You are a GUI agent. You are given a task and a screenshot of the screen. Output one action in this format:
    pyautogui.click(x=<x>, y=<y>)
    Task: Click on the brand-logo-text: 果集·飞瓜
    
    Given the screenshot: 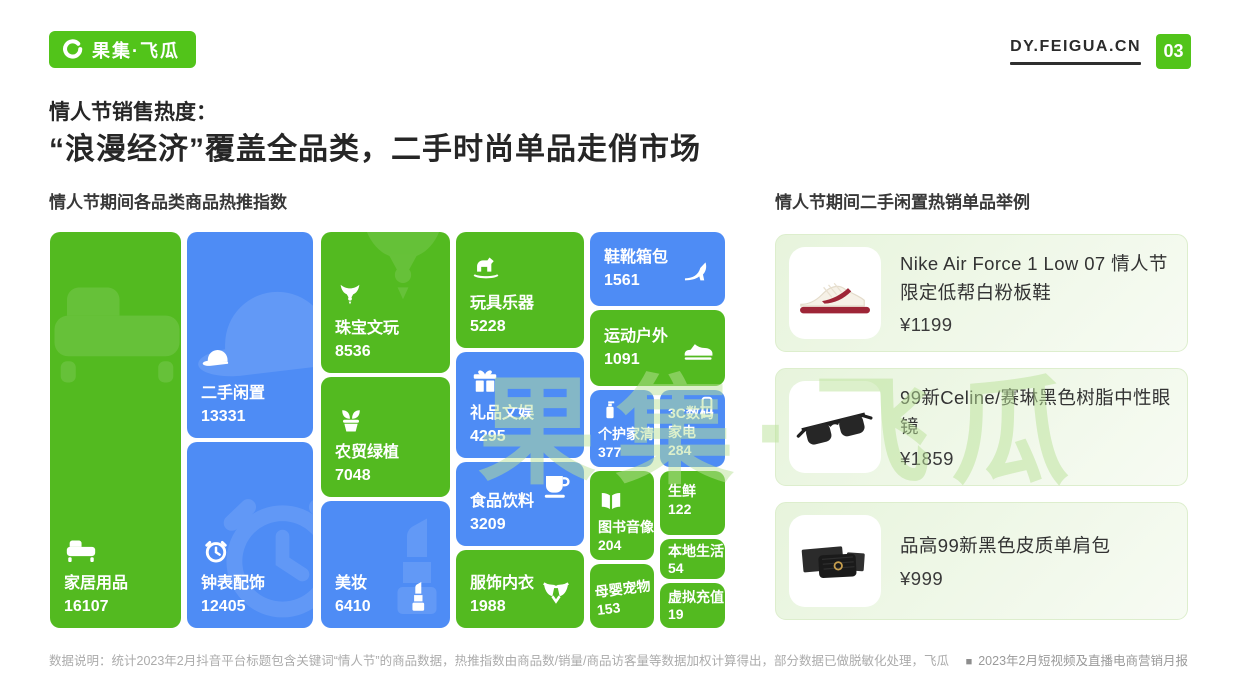 What is the action you would take?
    pyautogui.click(x=136, y=50)
    